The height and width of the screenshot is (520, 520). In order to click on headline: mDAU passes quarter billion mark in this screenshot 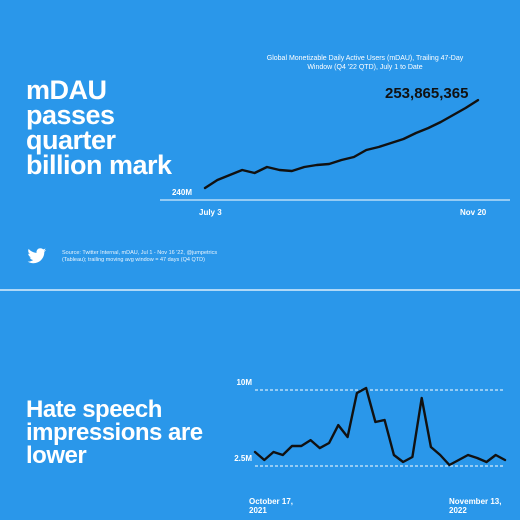, I will do `click(99, 127)`.